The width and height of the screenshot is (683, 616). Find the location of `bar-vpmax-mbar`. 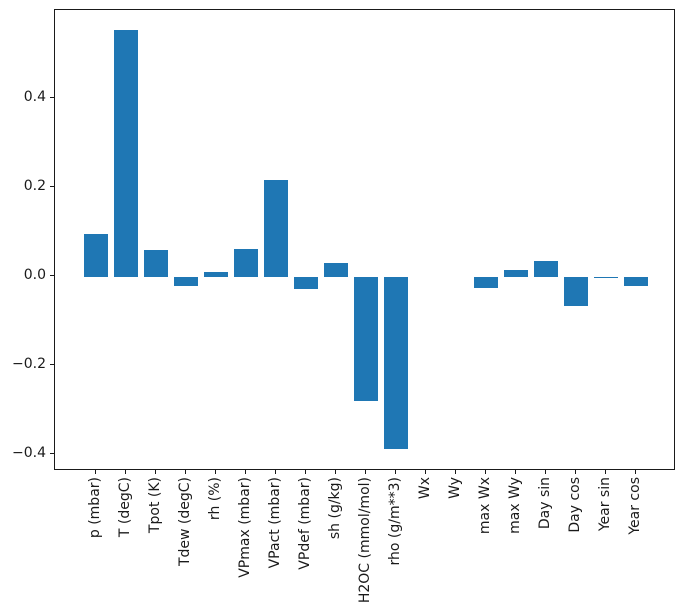

bar-vpmax-mbar is located at coordinates (246, 262).